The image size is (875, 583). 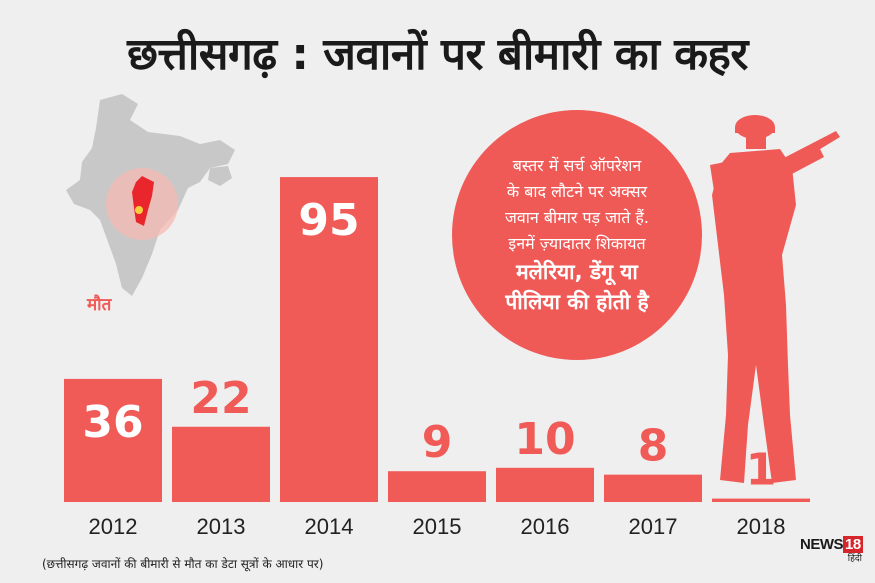 I want to click on india-map-icon, so click(x=150, y=195).